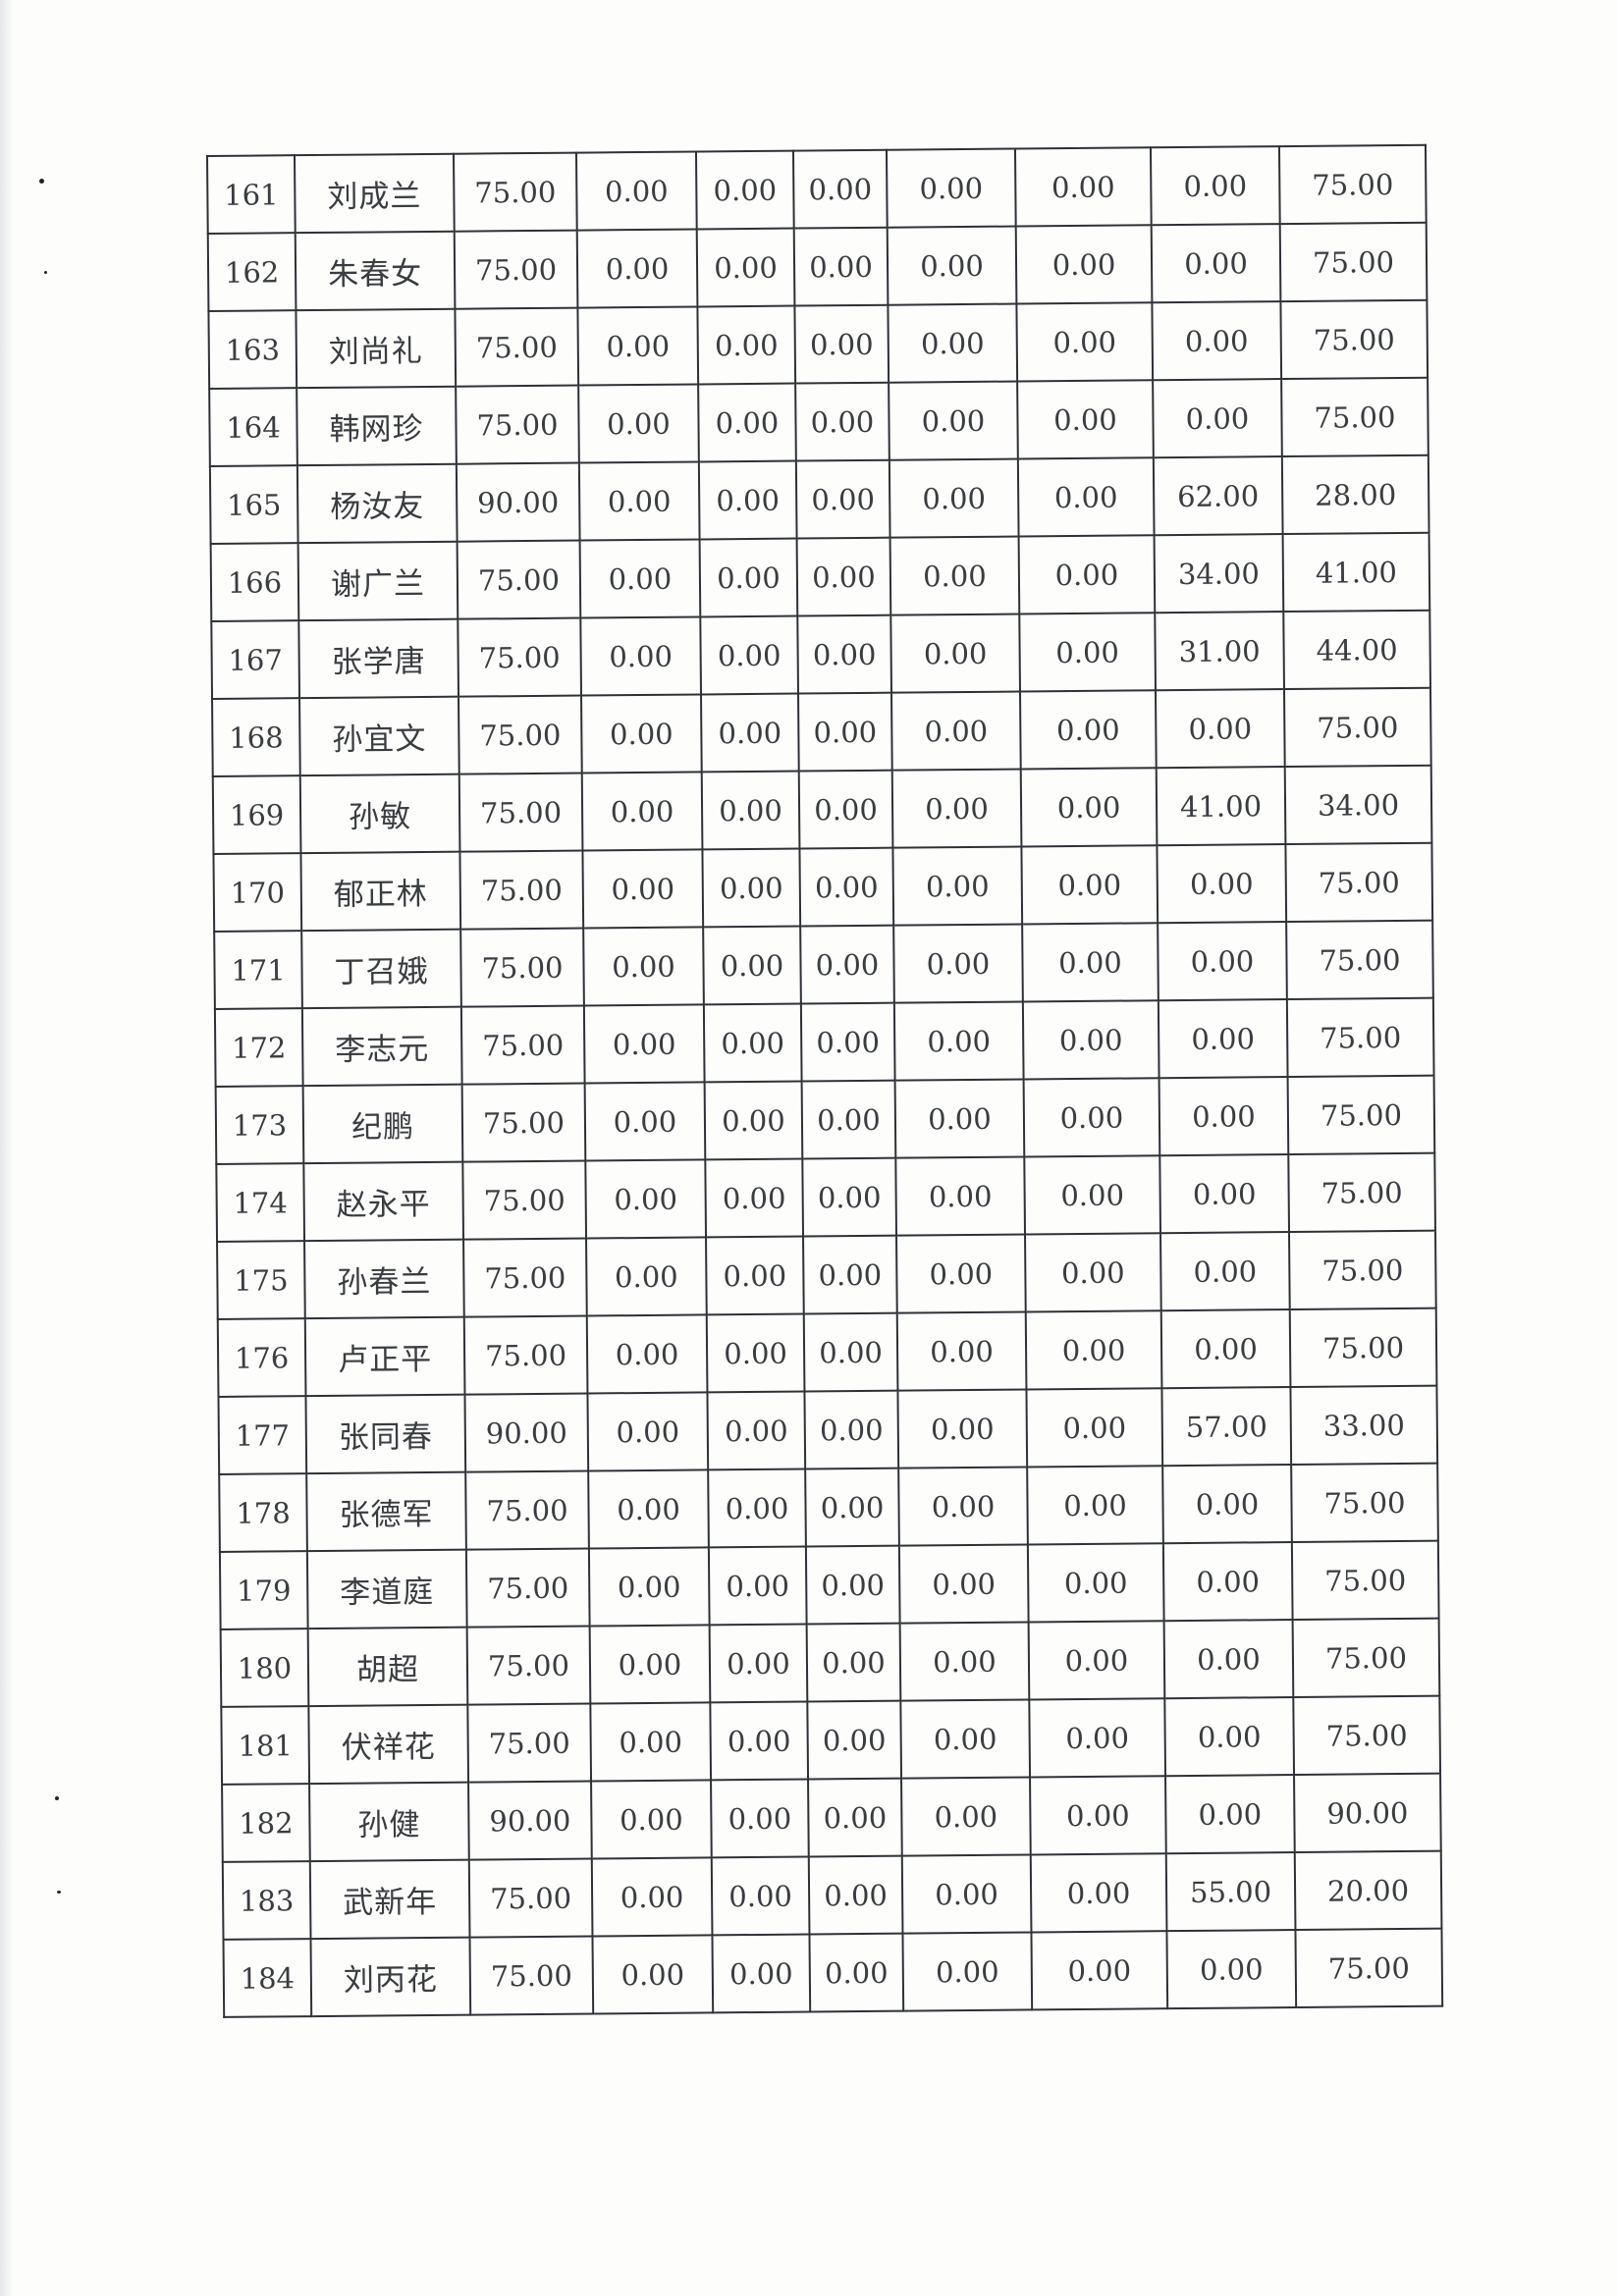  What do you see at coordinates (1227, 1427) in the screenshot?
I see `col-9-amount: 57.00` at bounding box center [1227, 1427].